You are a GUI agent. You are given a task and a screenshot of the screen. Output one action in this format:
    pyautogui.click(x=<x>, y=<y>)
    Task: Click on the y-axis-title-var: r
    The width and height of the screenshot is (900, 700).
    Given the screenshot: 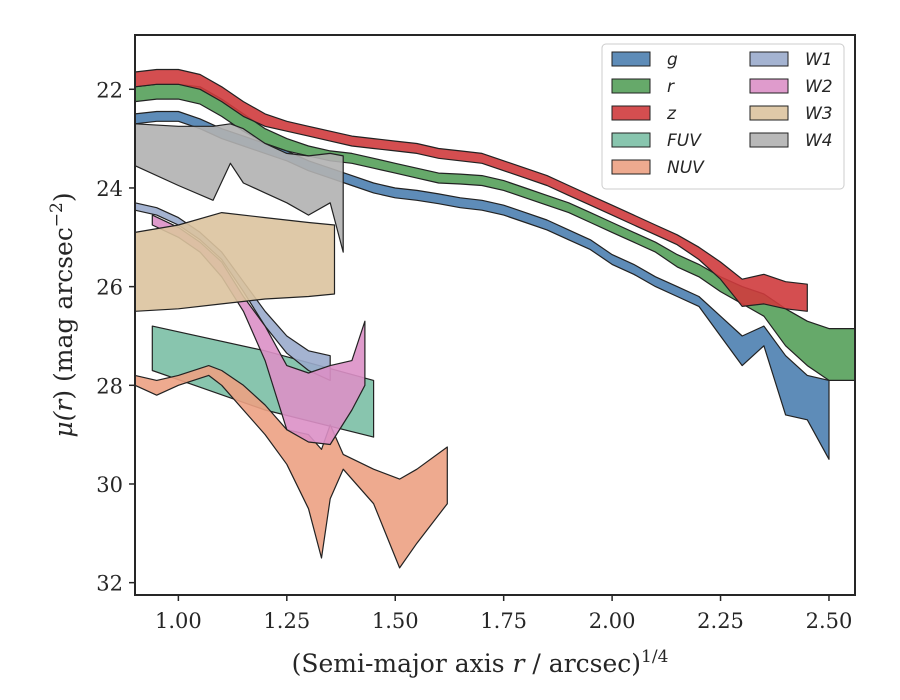 What is the action you would take?
    pyautogui.click(x=63, y=405)
    